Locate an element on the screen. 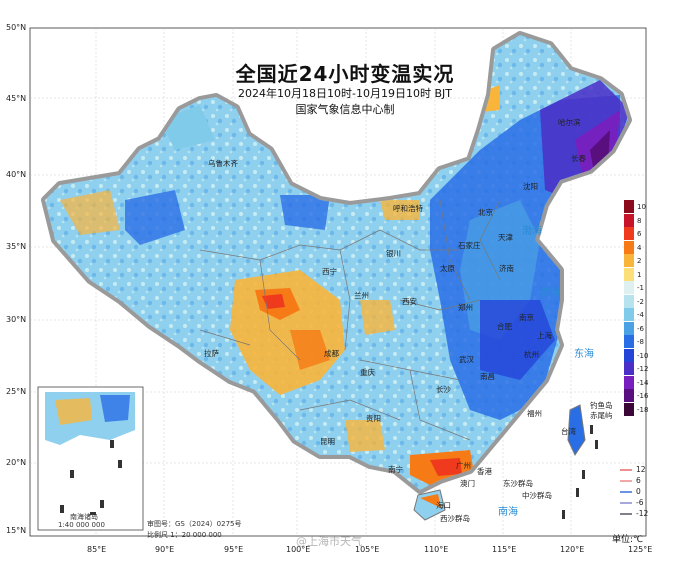 The image size is (690, 567). city-label: 杭州 is located at coordinates (531, 354).